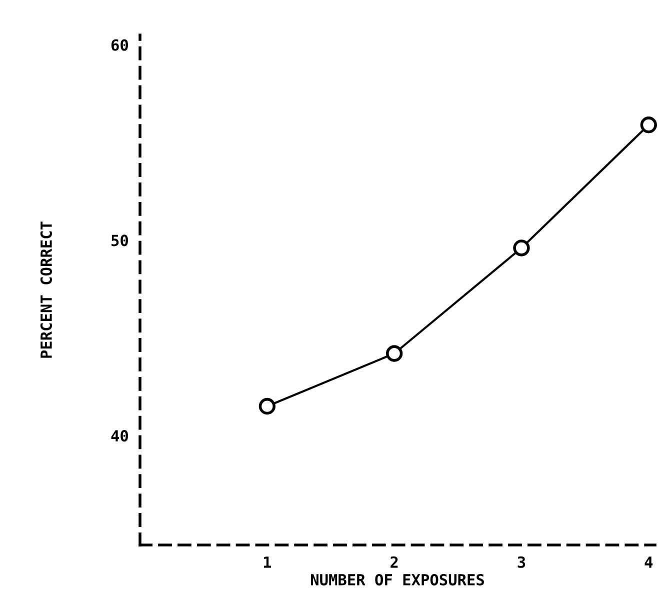 Image resolution: width=658 pixels, height=596 pixels. Describe the element at coordinates (119, 436) in the screenshot. I see `y-tick-label: 40` at that location.